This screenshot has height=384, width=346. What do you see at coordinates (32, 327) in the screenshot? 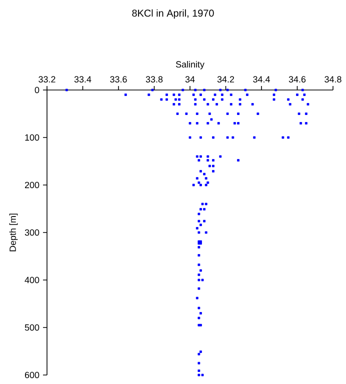
I see `y-tick-label: 500` at bounding box center [32, 327].